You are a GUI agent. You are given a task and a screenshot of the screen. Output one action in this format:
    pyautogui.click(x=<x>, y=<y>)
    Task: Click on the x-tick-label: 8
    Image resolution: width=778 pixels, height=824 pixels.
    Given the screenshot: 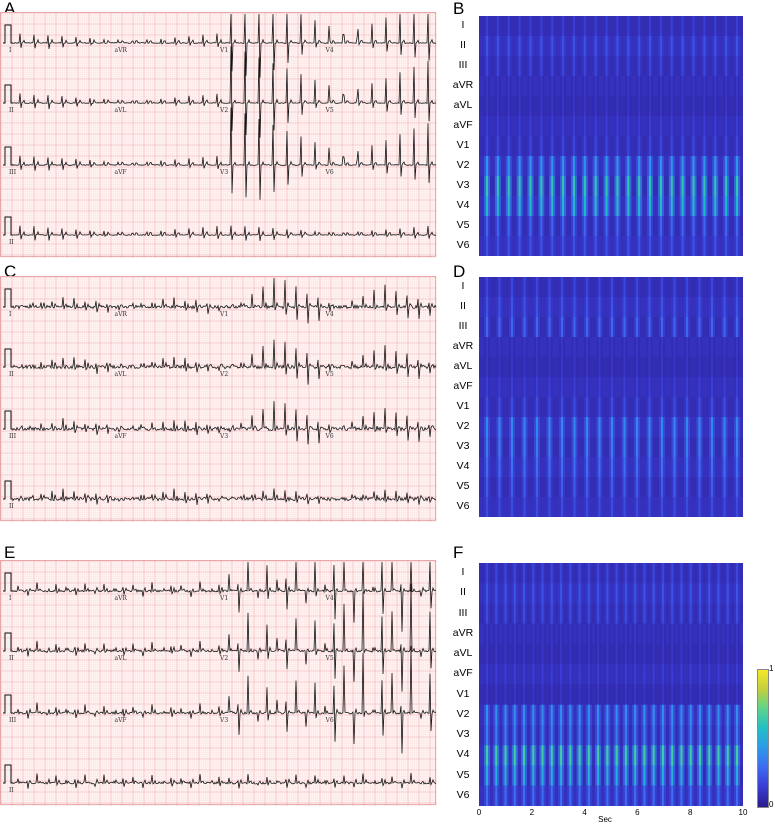 What is the action you would take?
    pyautogui.click(x=690, y=812)
    